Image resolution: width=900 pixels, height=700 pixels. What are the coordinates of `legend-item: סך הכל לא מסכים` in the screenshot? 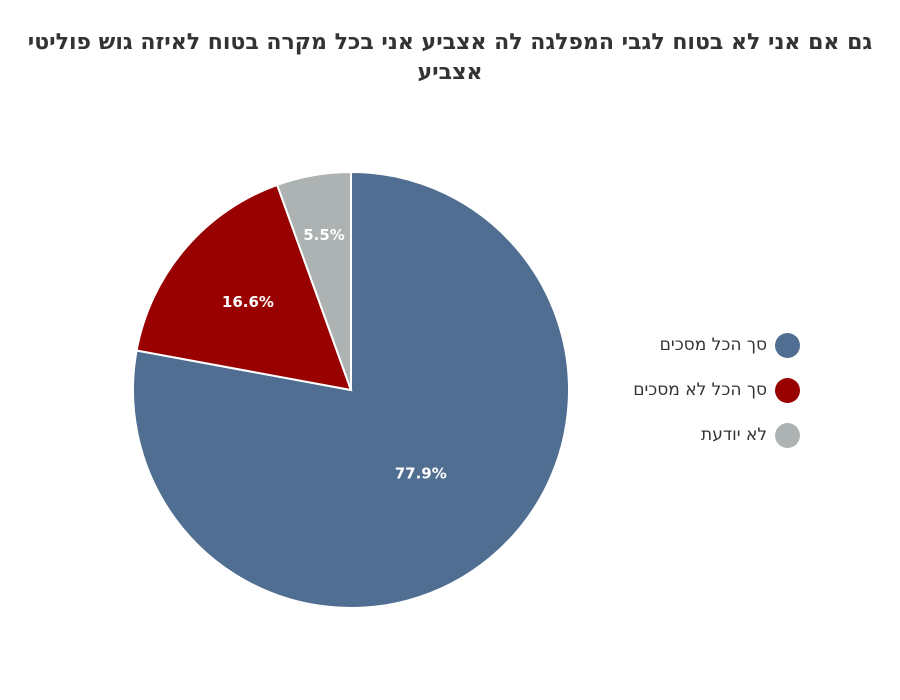 It's located at (700, 390).